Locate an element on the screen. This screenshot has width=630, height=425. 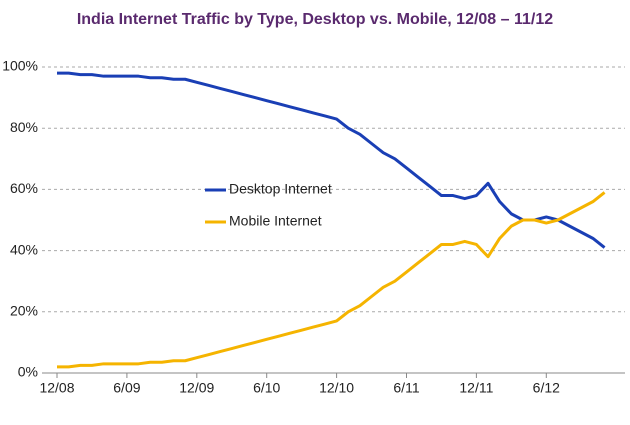
y-tick-label: 100% is located at coordinates (20, 66).